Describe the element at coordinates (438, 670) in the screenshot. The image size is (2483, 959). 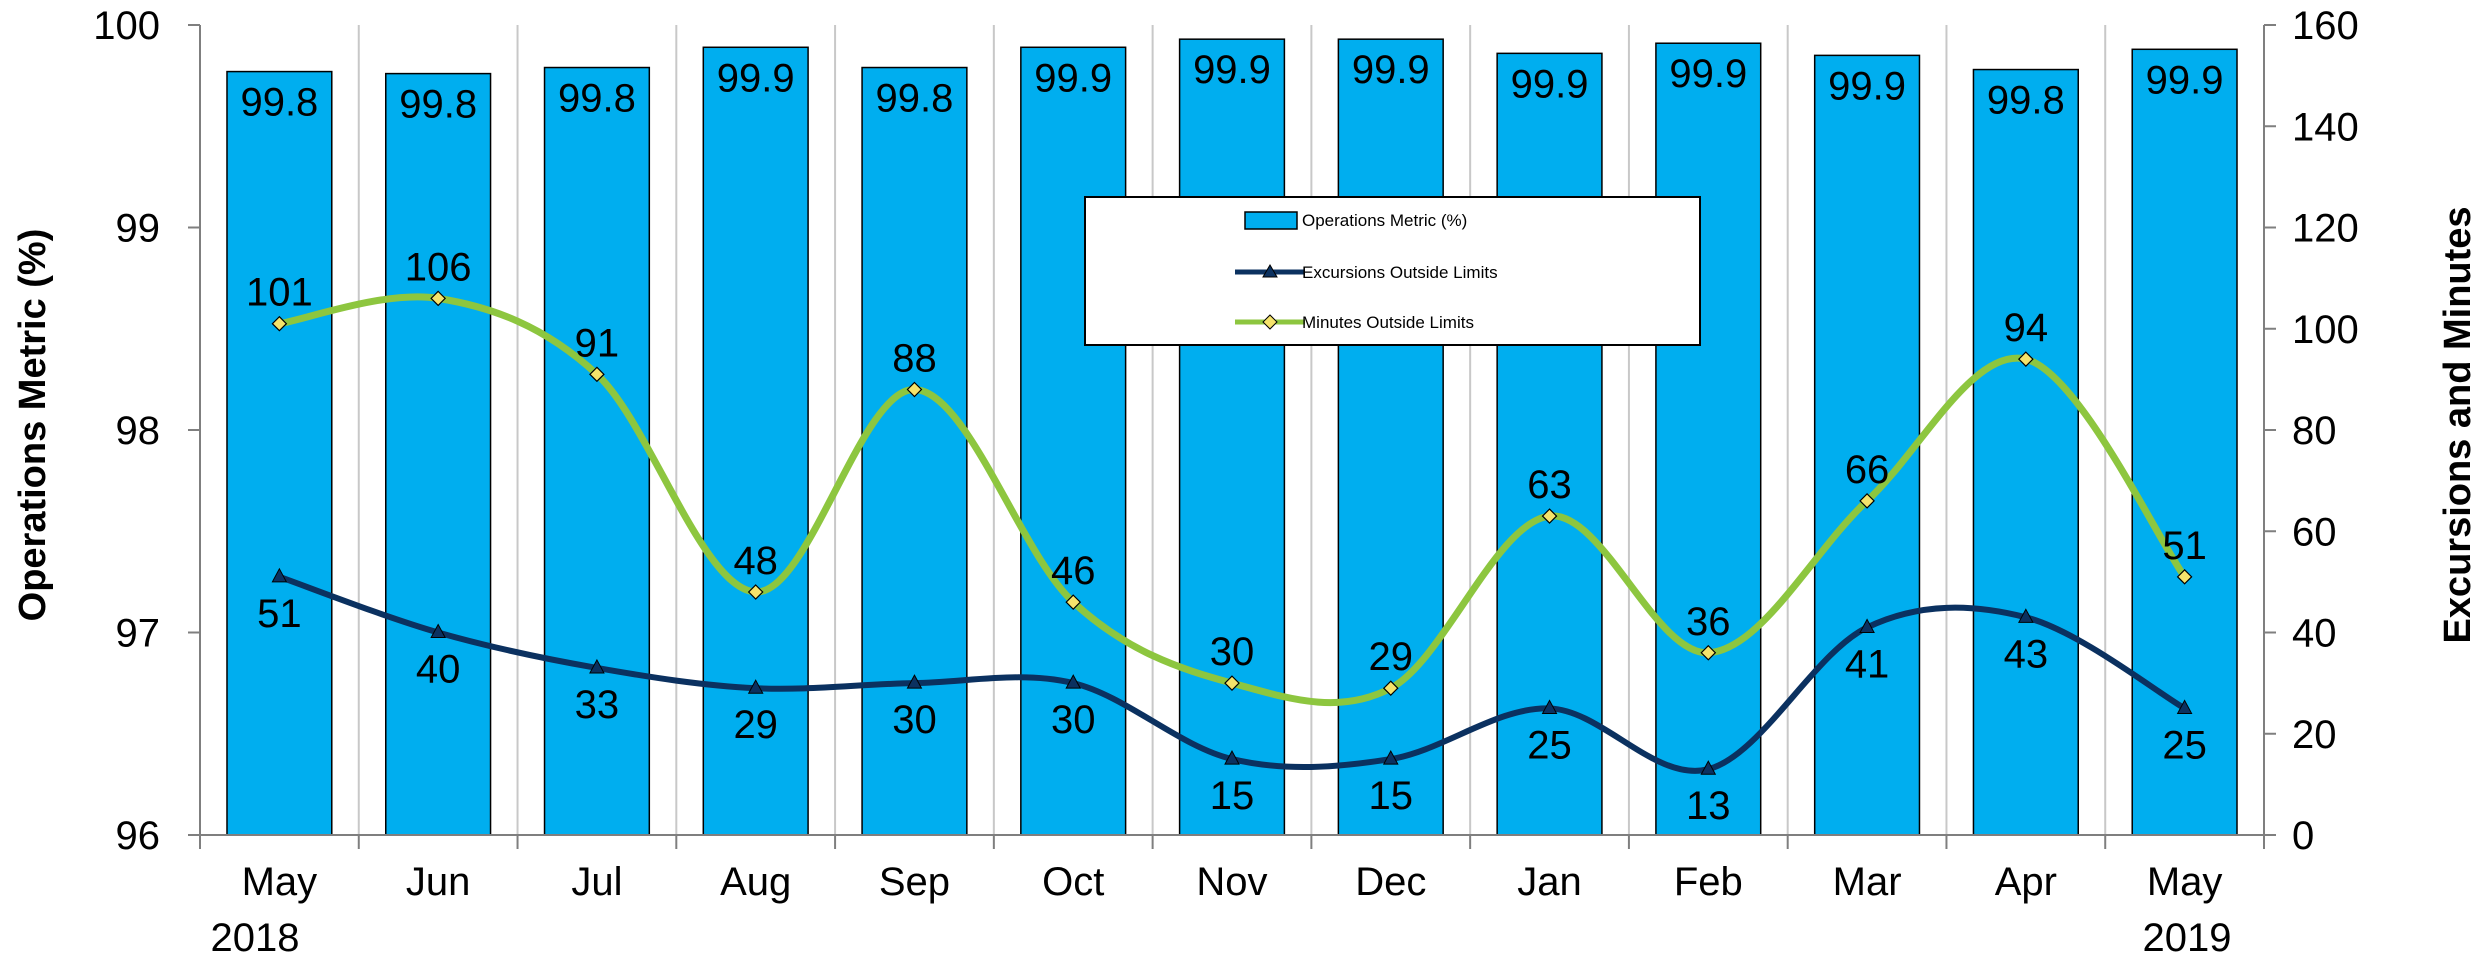
I see `excursions-value-label: 40` at that location.